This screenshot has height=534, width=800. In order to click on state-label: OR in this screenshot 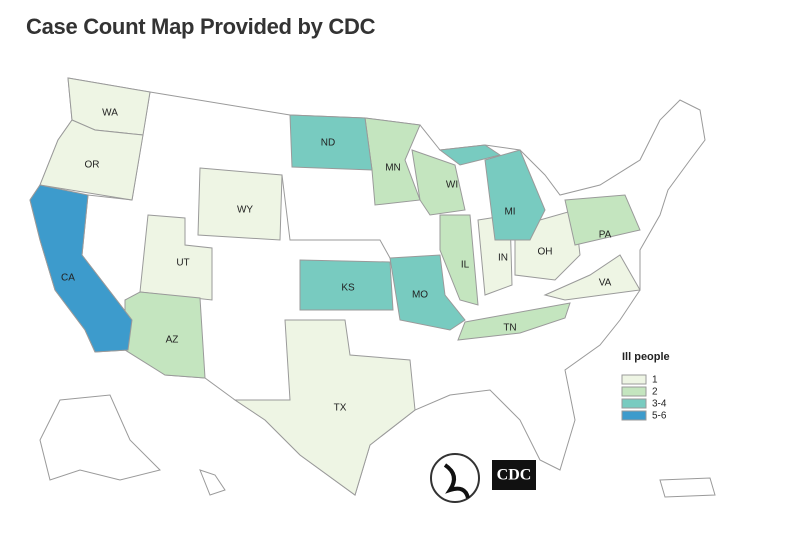, I will do `click(92, 165)`.